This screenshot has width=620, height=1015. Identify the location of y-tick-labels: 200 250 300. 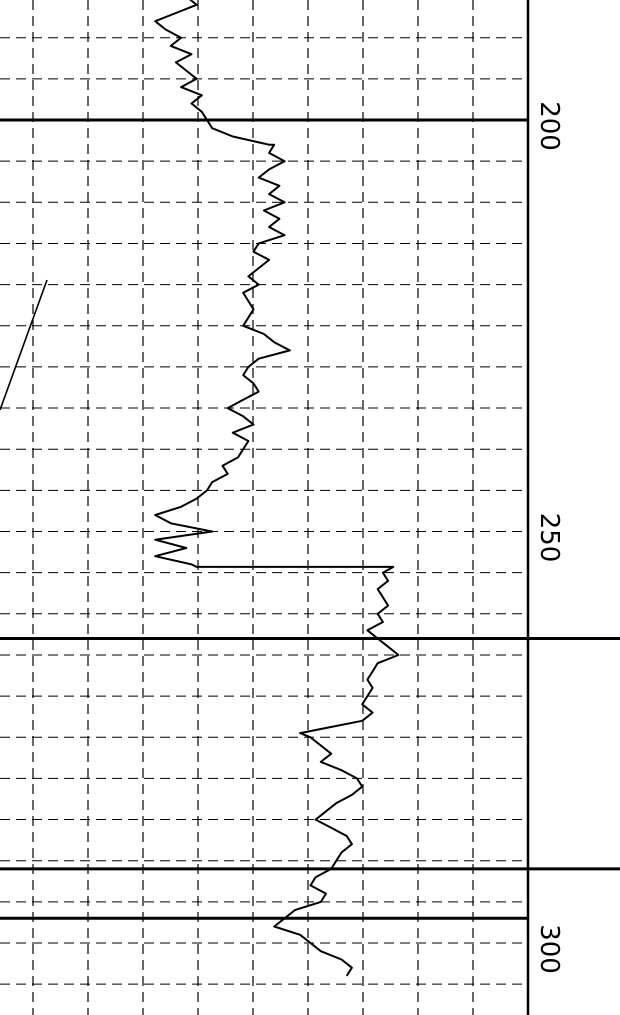
(549, 537).